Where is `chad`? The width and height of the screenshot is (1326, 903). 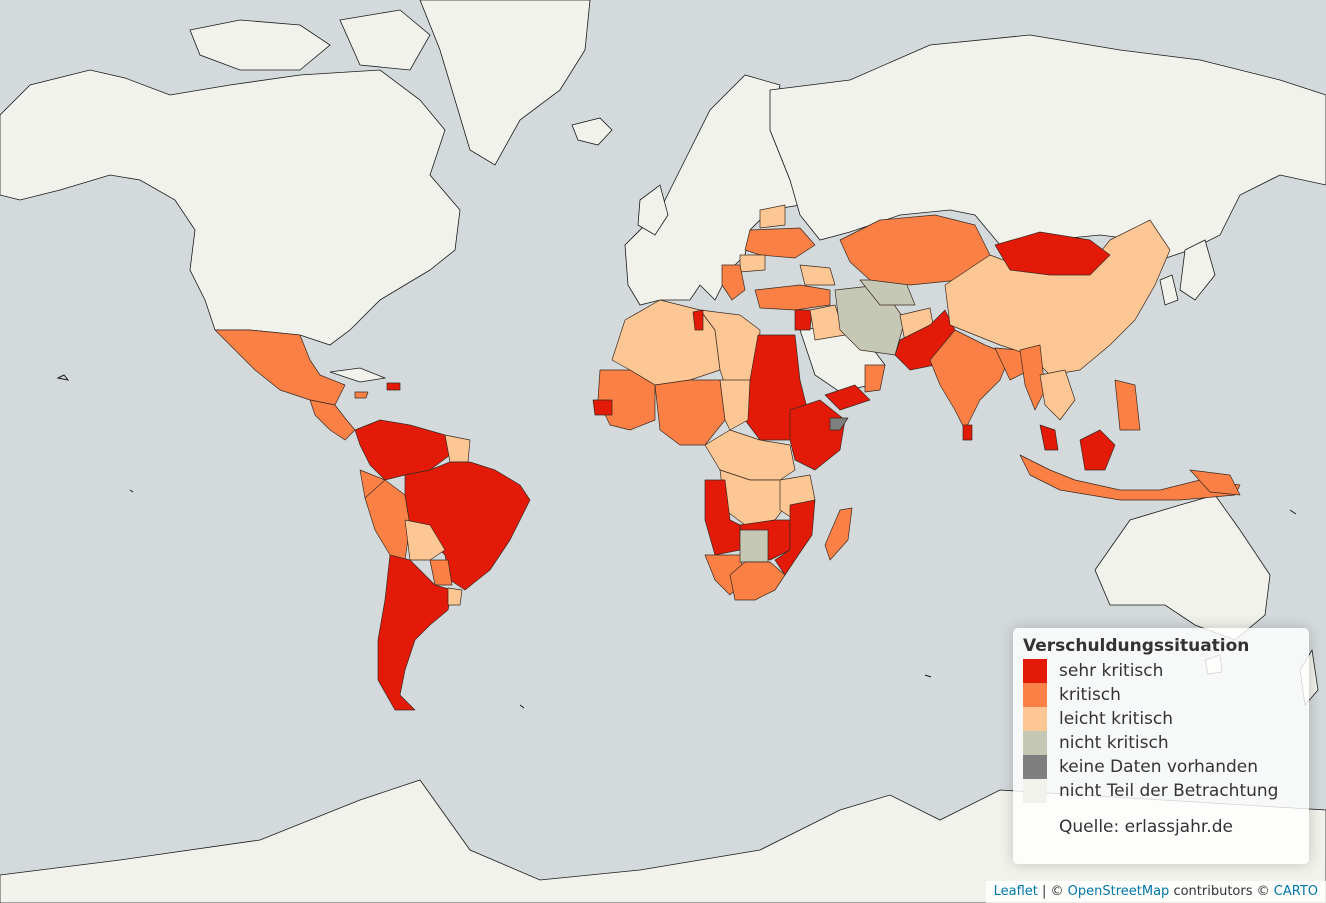 chad is located at coordinates (735, 405).